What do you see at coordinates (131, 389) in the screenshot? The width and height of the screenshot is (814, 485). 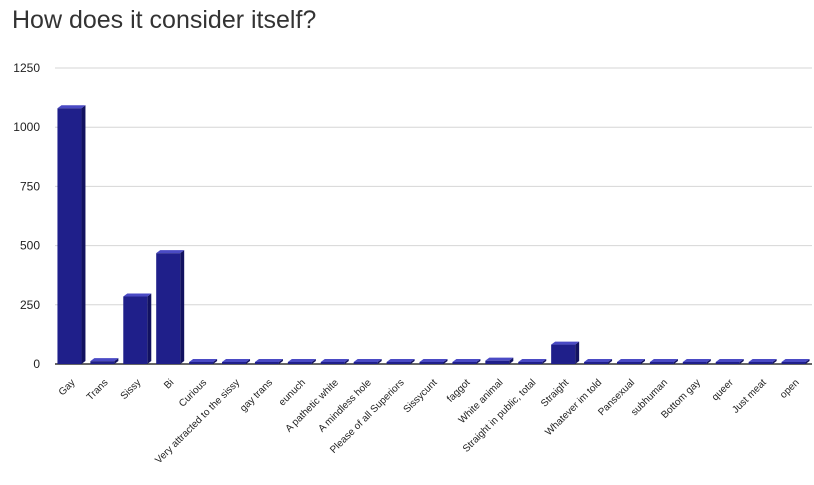 I see `x-category-label: Sissy` at bounding box center [131, 389].